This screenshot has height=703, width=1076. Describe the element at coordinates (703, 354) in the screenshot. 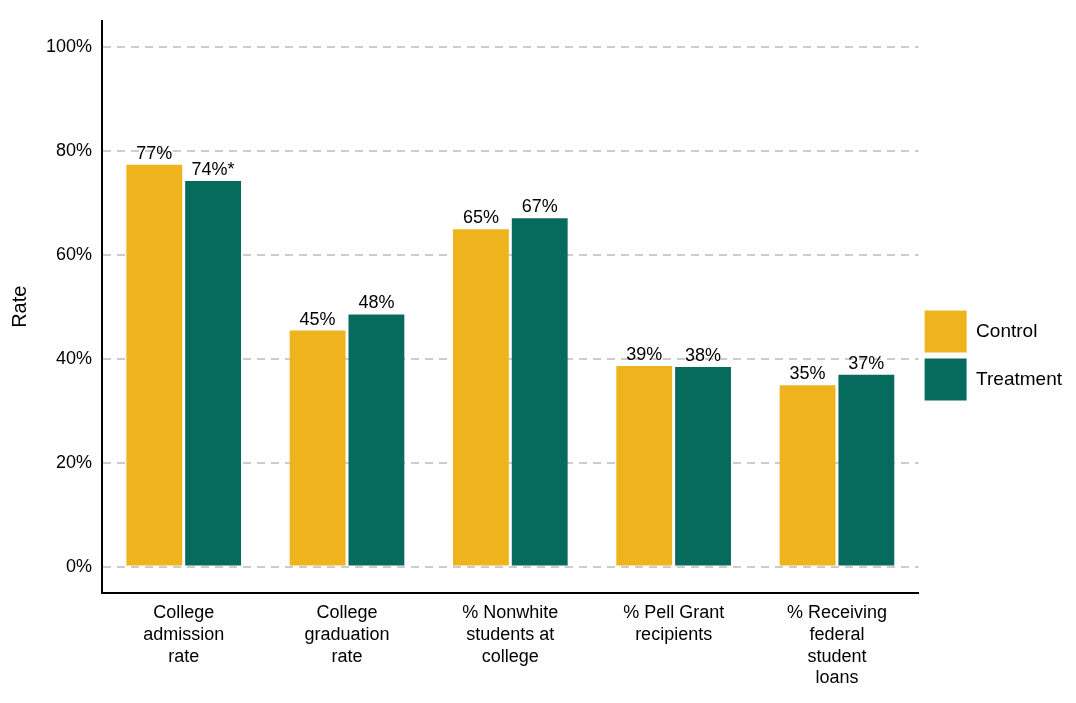

I see `data-label: 38%` at that location.